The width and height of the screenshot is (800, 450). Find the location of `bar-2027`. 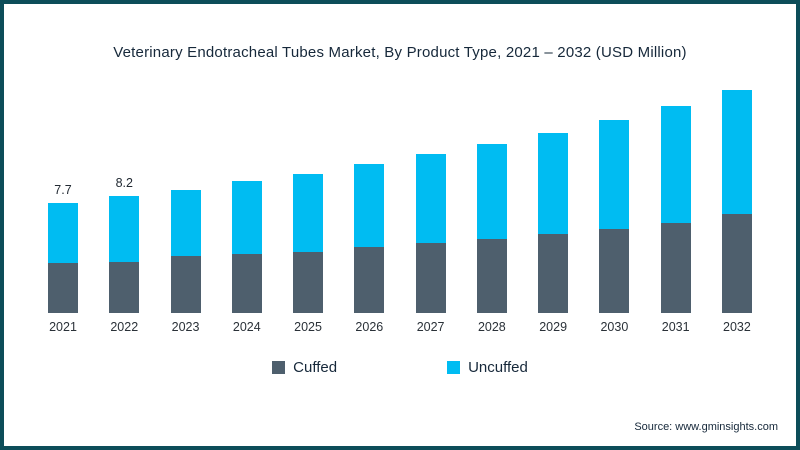

bar-2027 is located at coordinates (430, 233).